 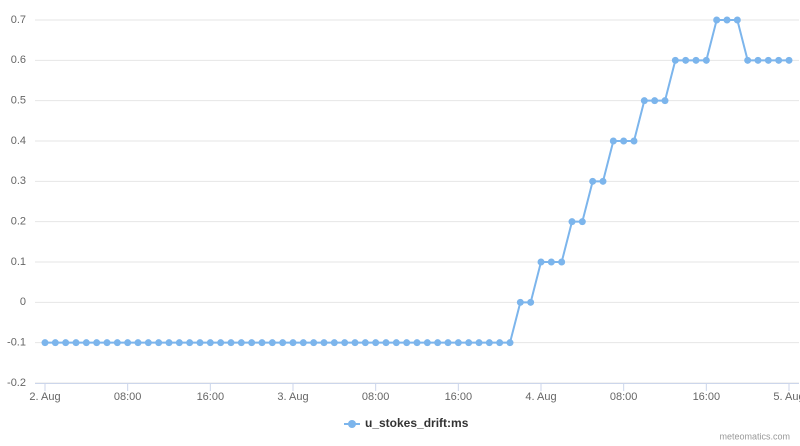 What do you see at coordinates (18, 222) in the screenshot?
I see `y-tick-label: 0.2` at bounding box center [18, 222].